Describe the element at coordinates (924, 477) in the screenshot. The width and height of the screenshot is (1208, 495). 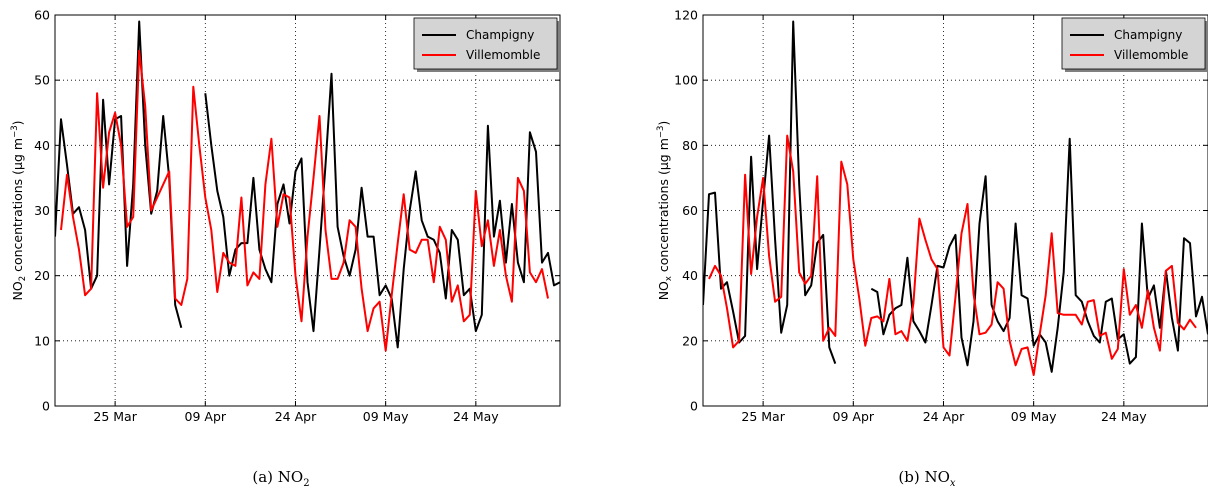
I see `caption-text: (b) NO` at that location.